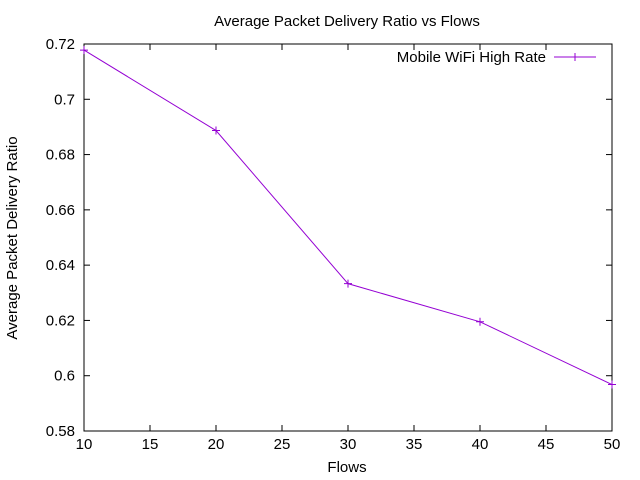 The width and height of the screenshot is (640, 480). What do you see at coordinates (60, 431) in the screenshot?
I see `y-tick-label: 0.58` at bounding box center [60, 431].